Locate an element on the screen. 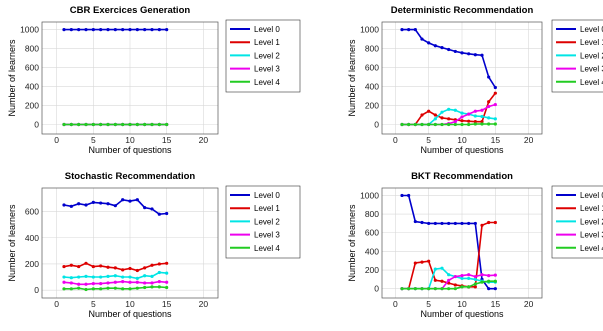 Image resolution: width=603 pixels, height=331 pixels. chart-title: Deterministic Recommendation is located at coordinates (462, 10).